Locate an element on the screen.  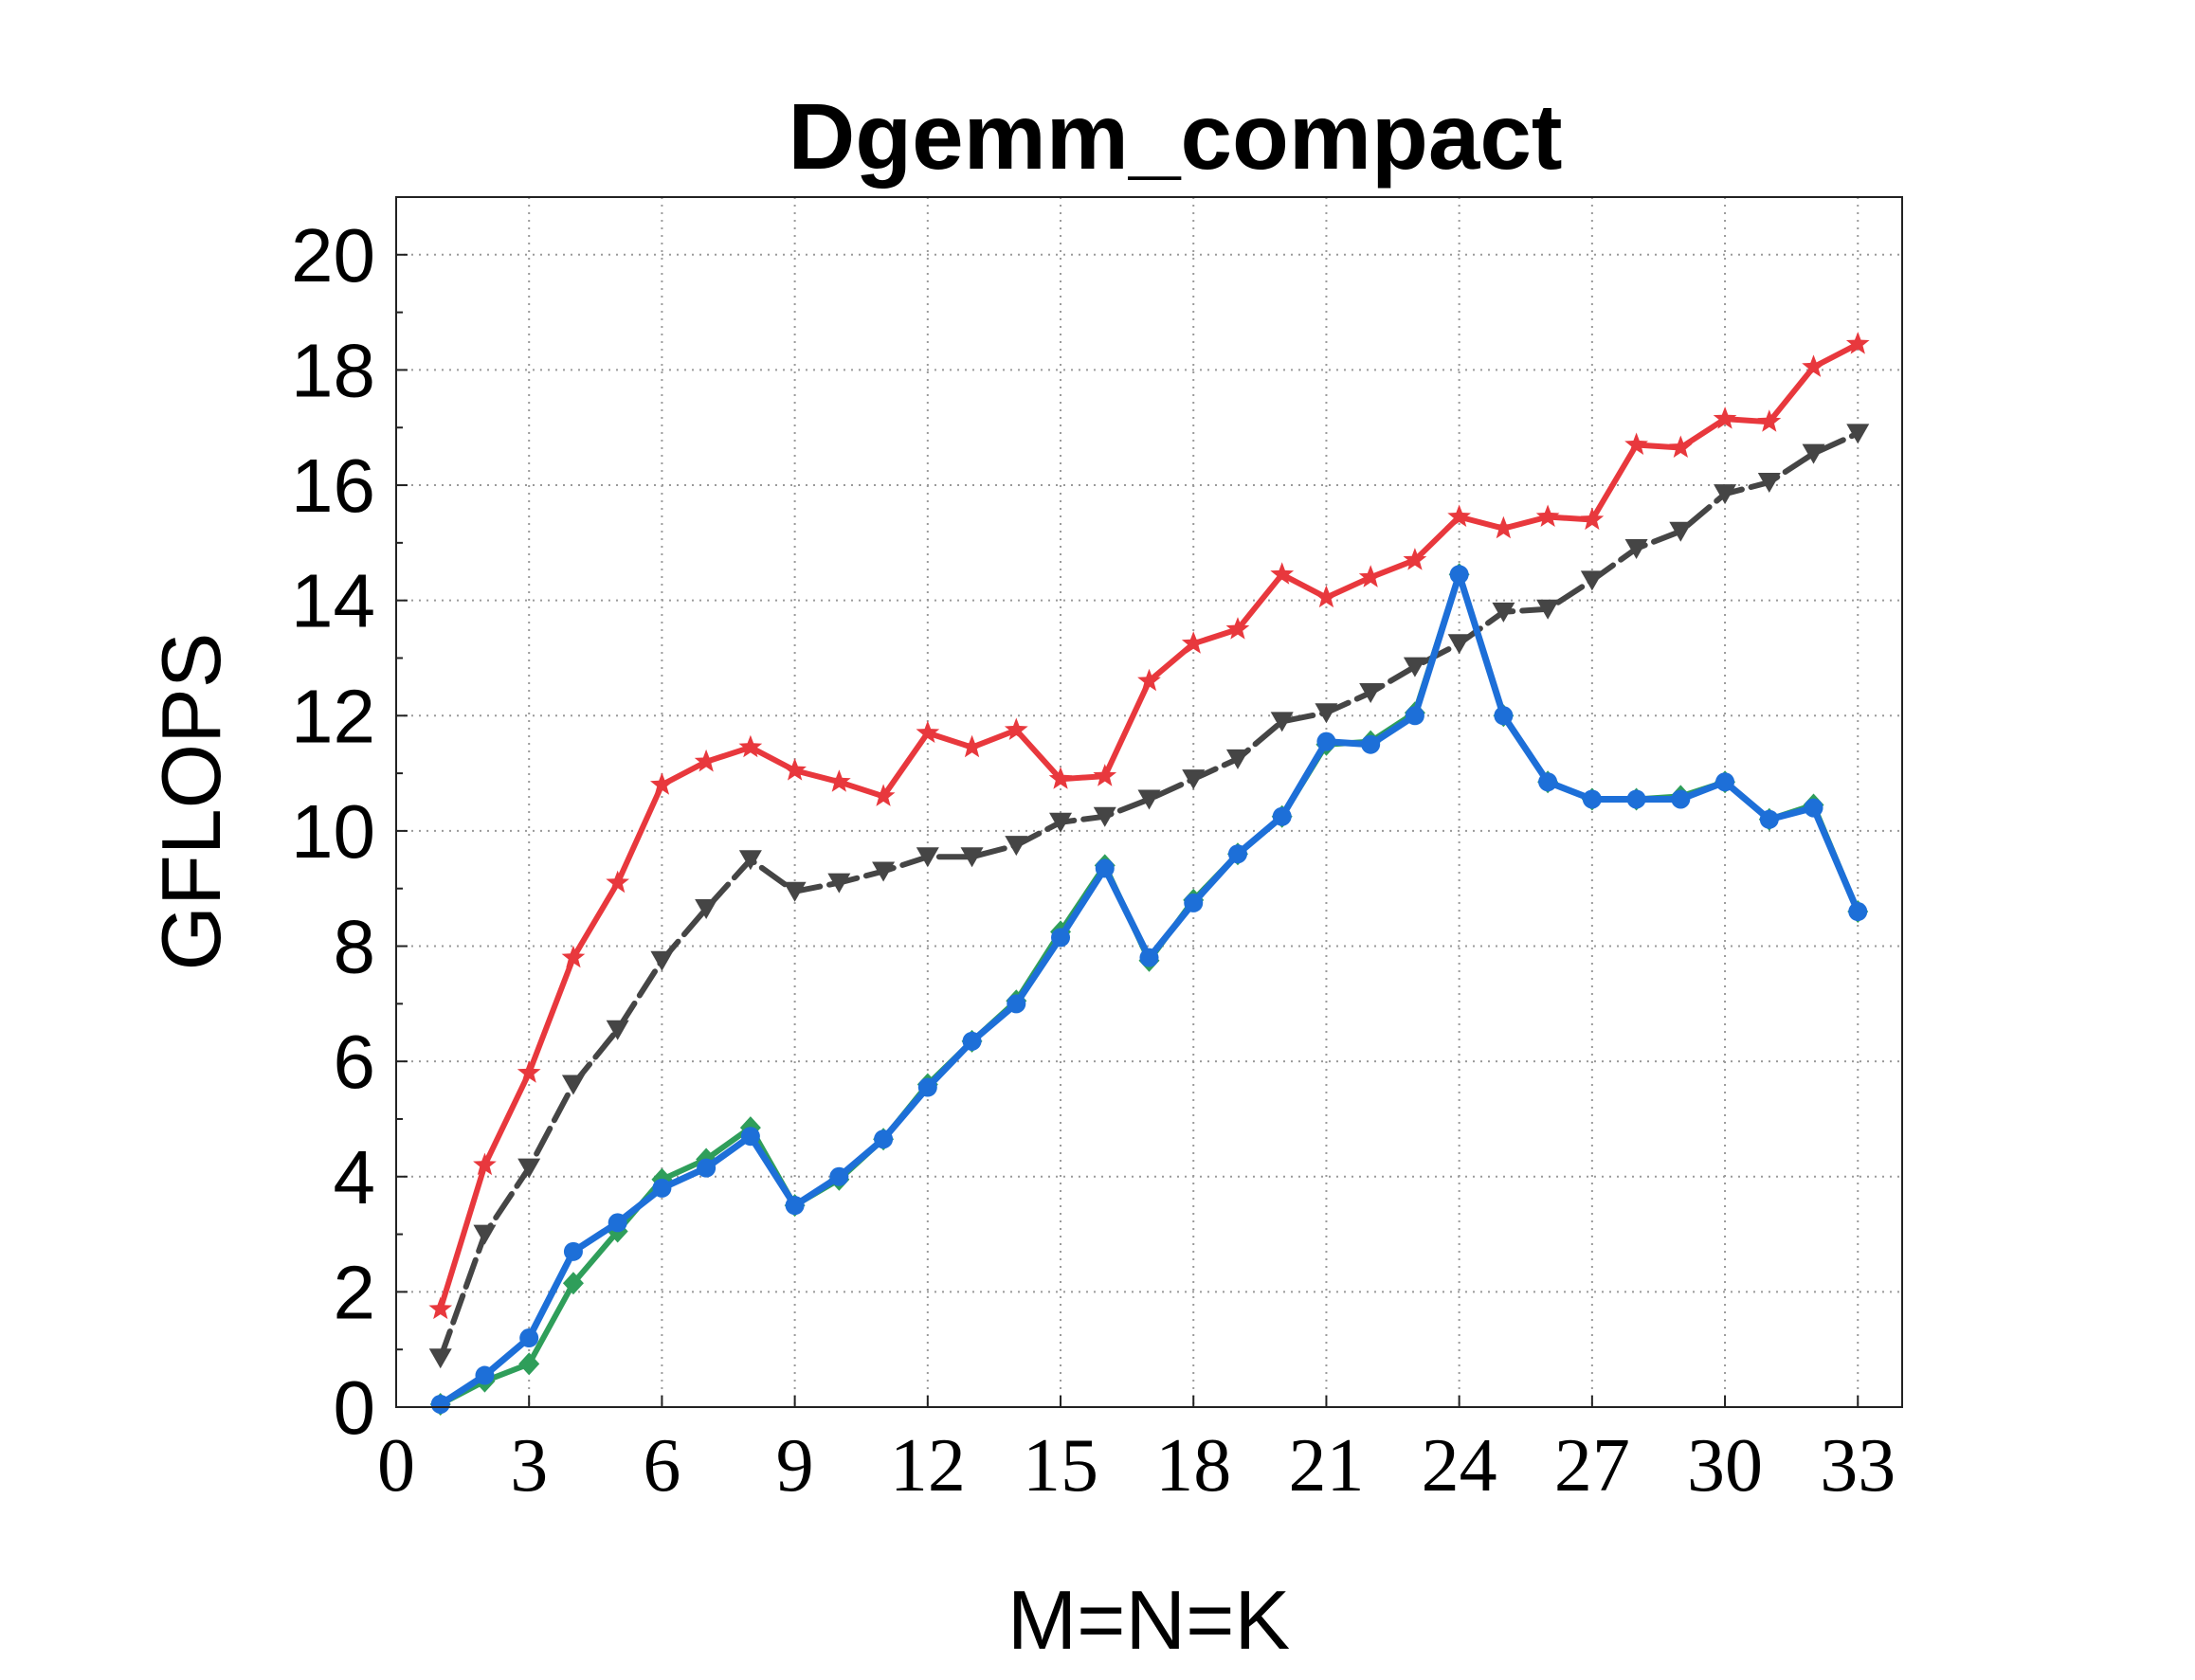
x-tick-label: 9 is located at coordinates (795, 1466).